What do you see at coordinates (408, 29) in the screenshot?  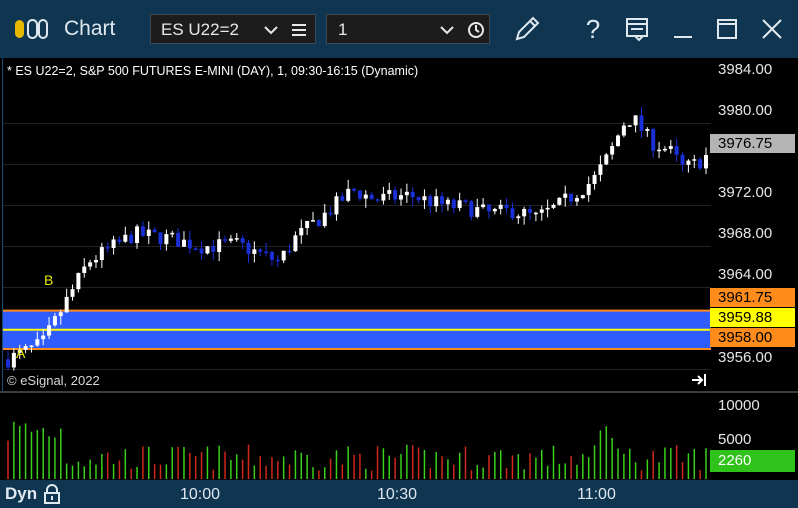 I see `interval-select: 1` at bounding box center [408, 29].